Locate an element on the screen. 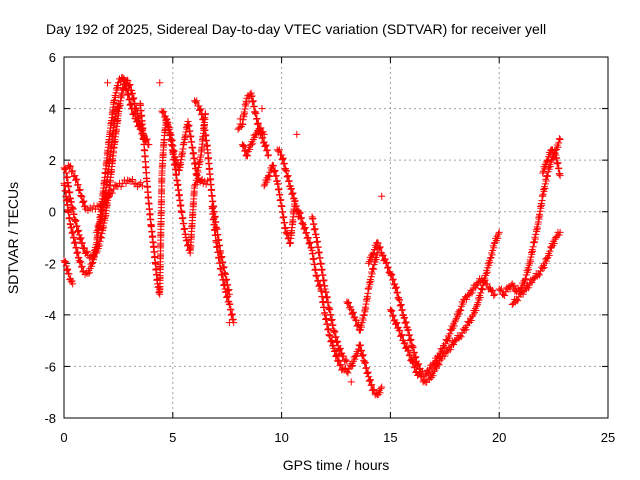 The width and height of the screenshot is (640, 480). x-axis-label: GPS time / hours is located at coordinates (336, 465).